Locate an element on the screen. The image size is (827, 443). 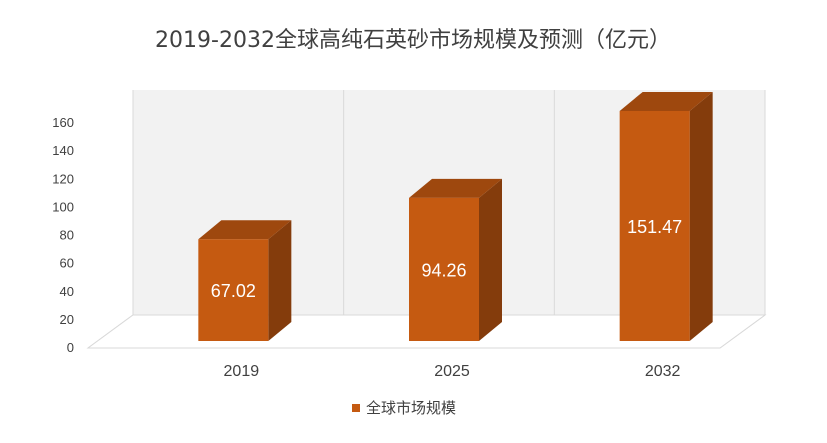
x-axis-labels: 2019 2025 2032 is located at coordinates (452, 371).